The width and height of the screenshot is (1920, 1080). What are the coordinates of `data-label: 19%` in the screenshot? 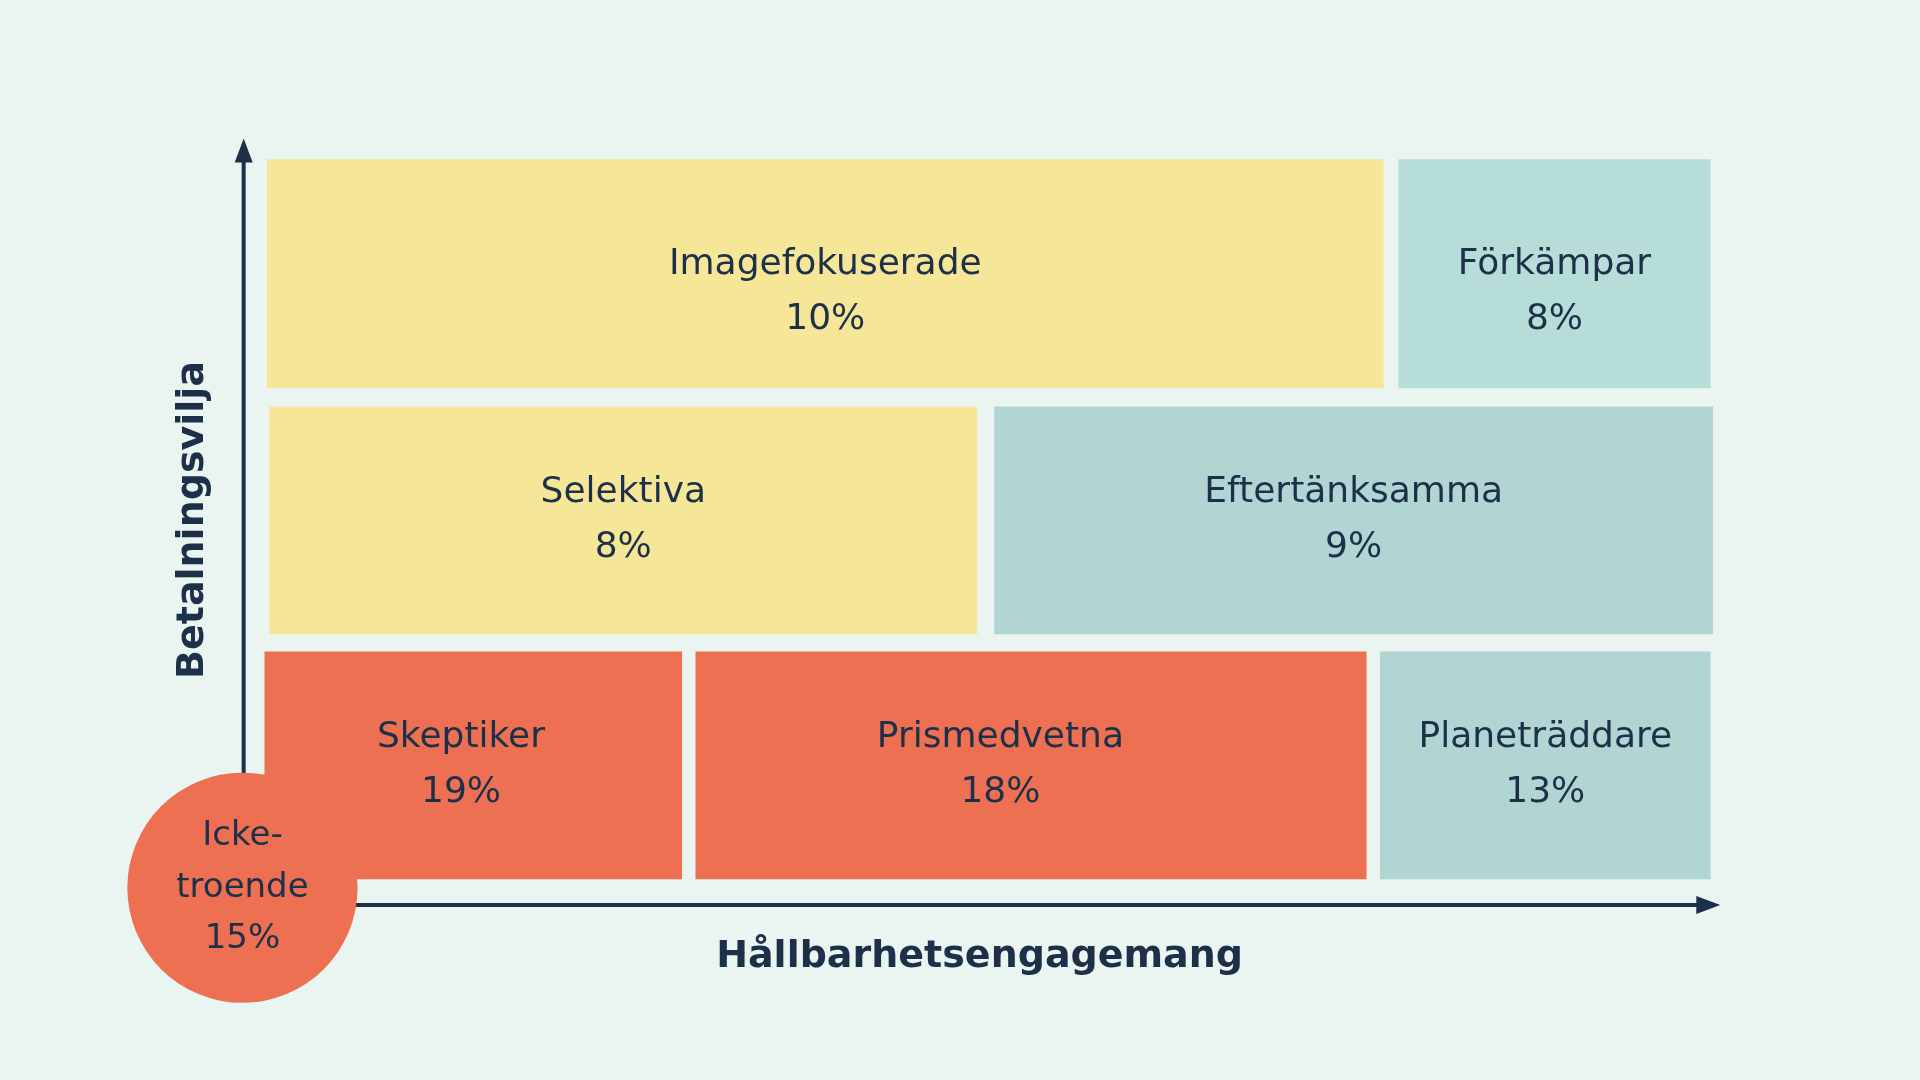 It's located at (461, 790).